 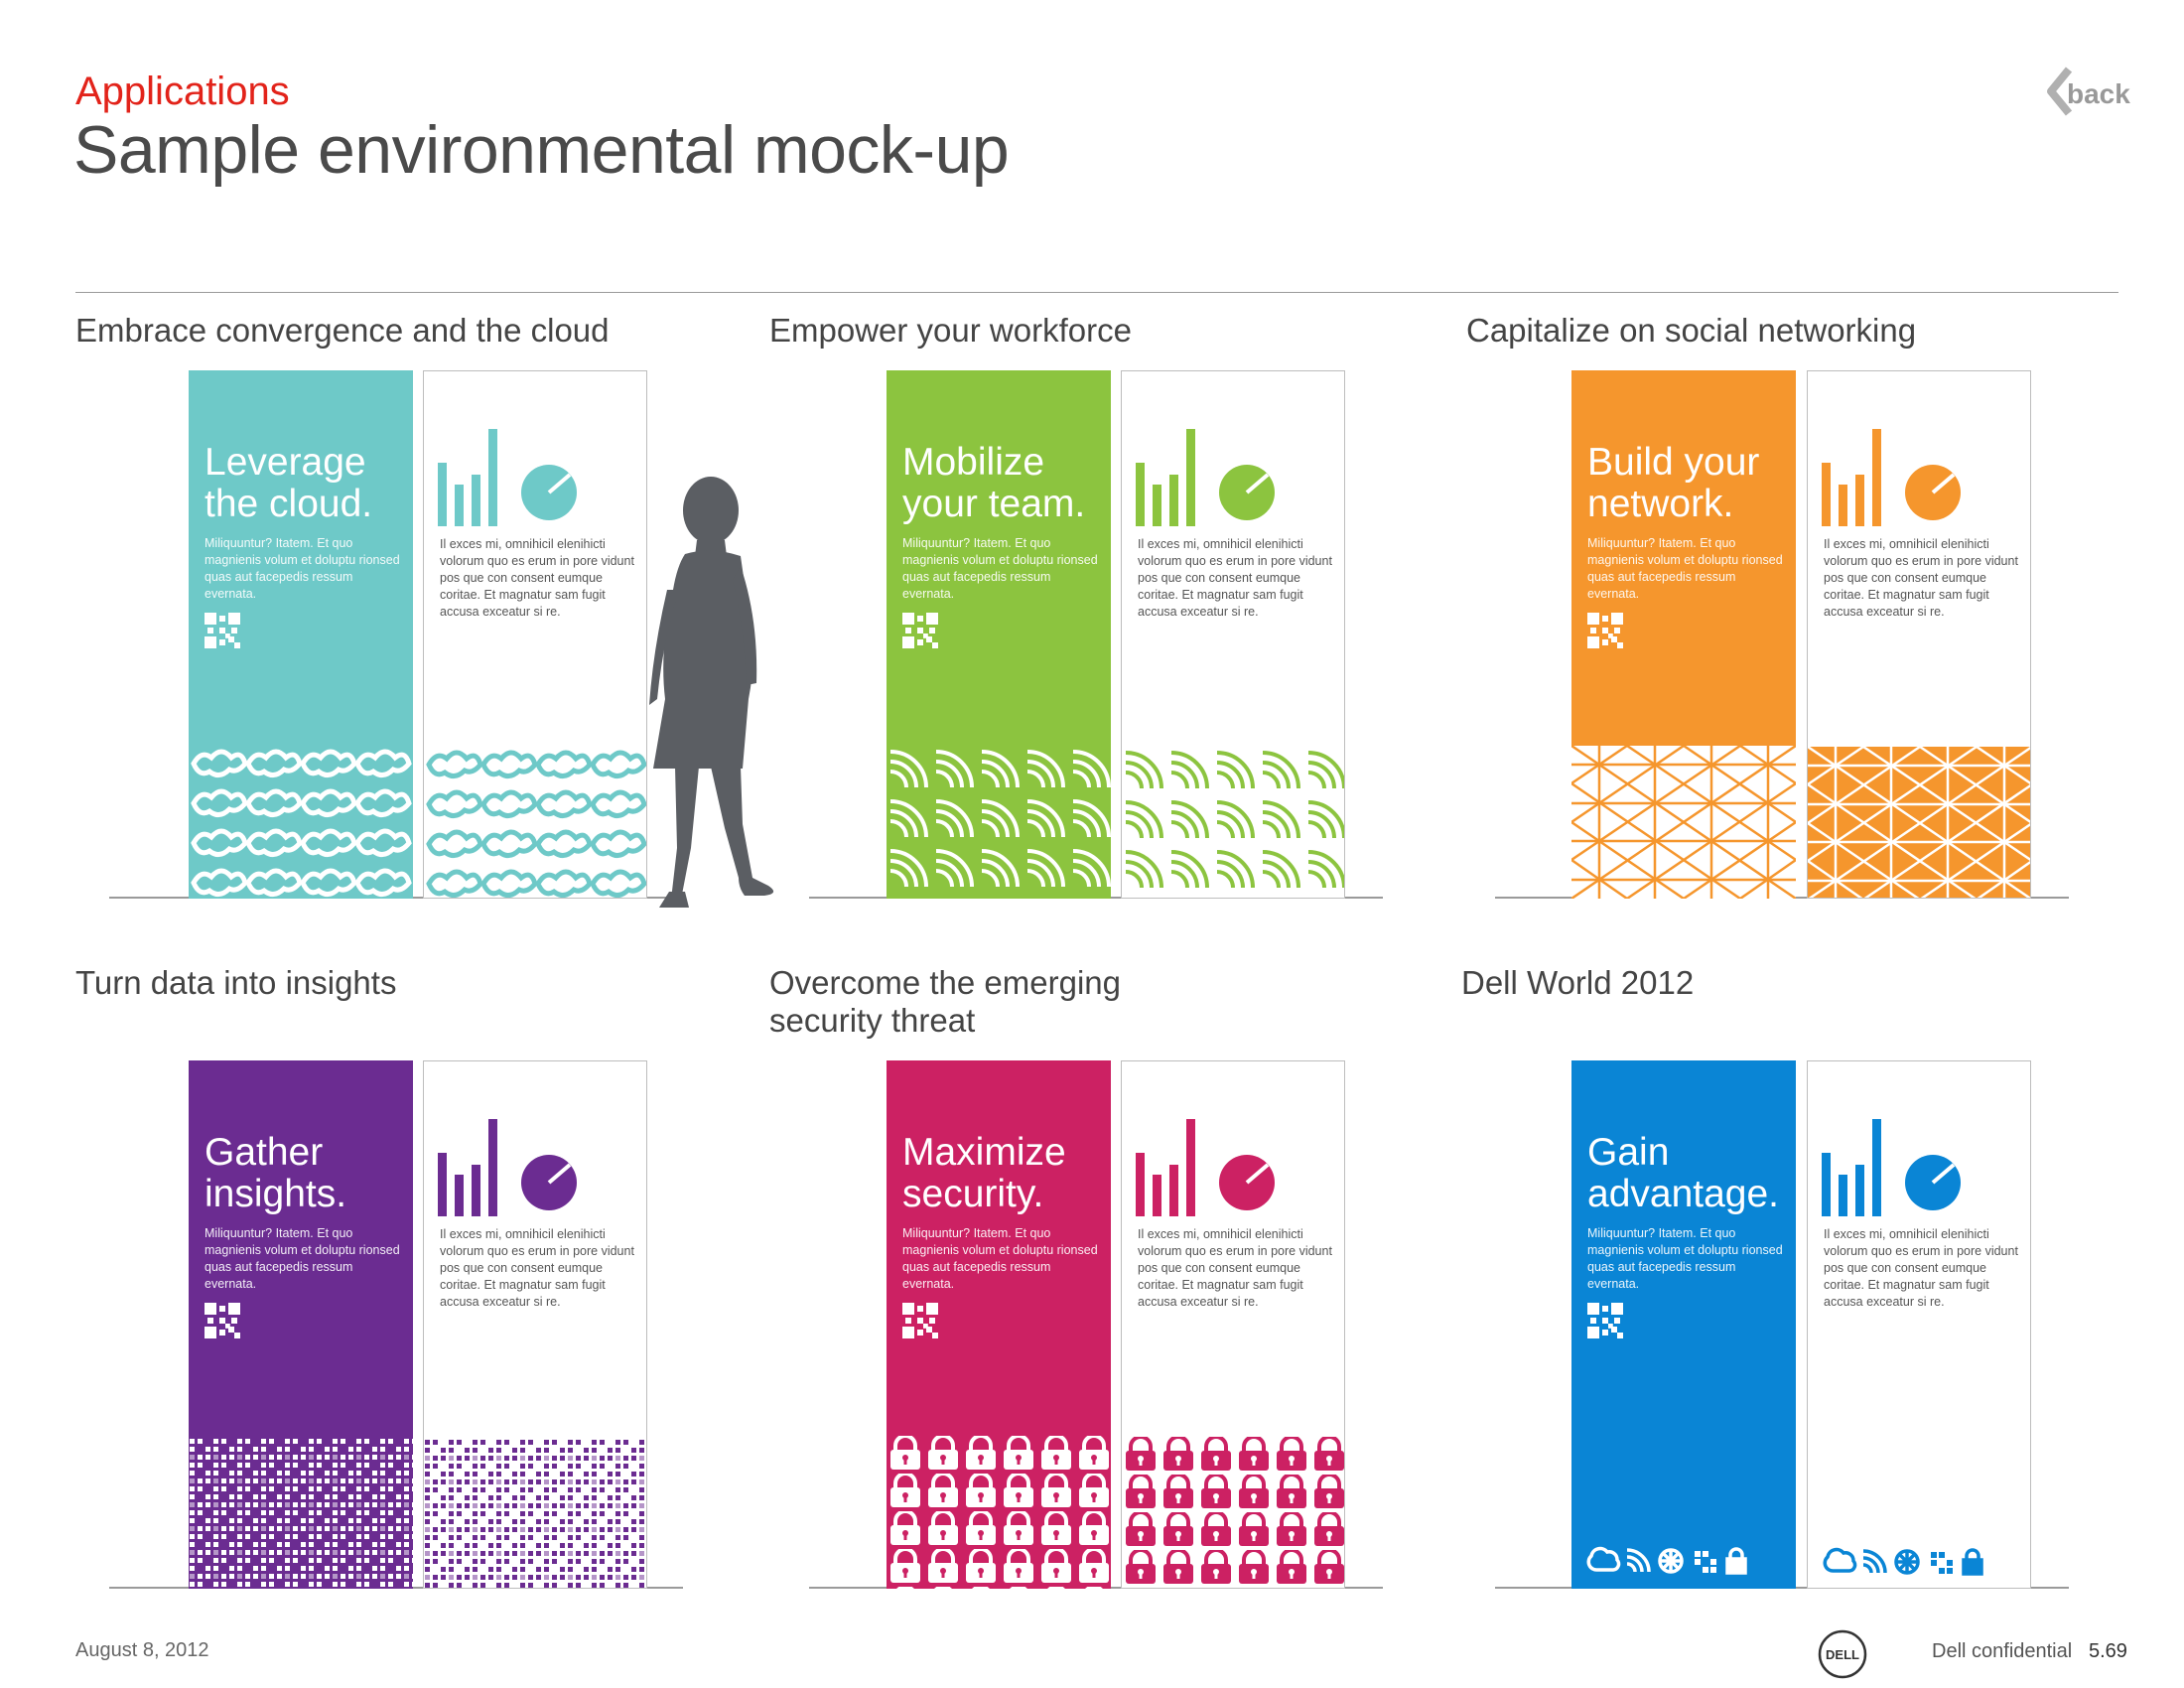 What do you see at coordinates (1660, 504) in the screenshot?
I see `headline-line: network.` at bounding box center [1660, 504].